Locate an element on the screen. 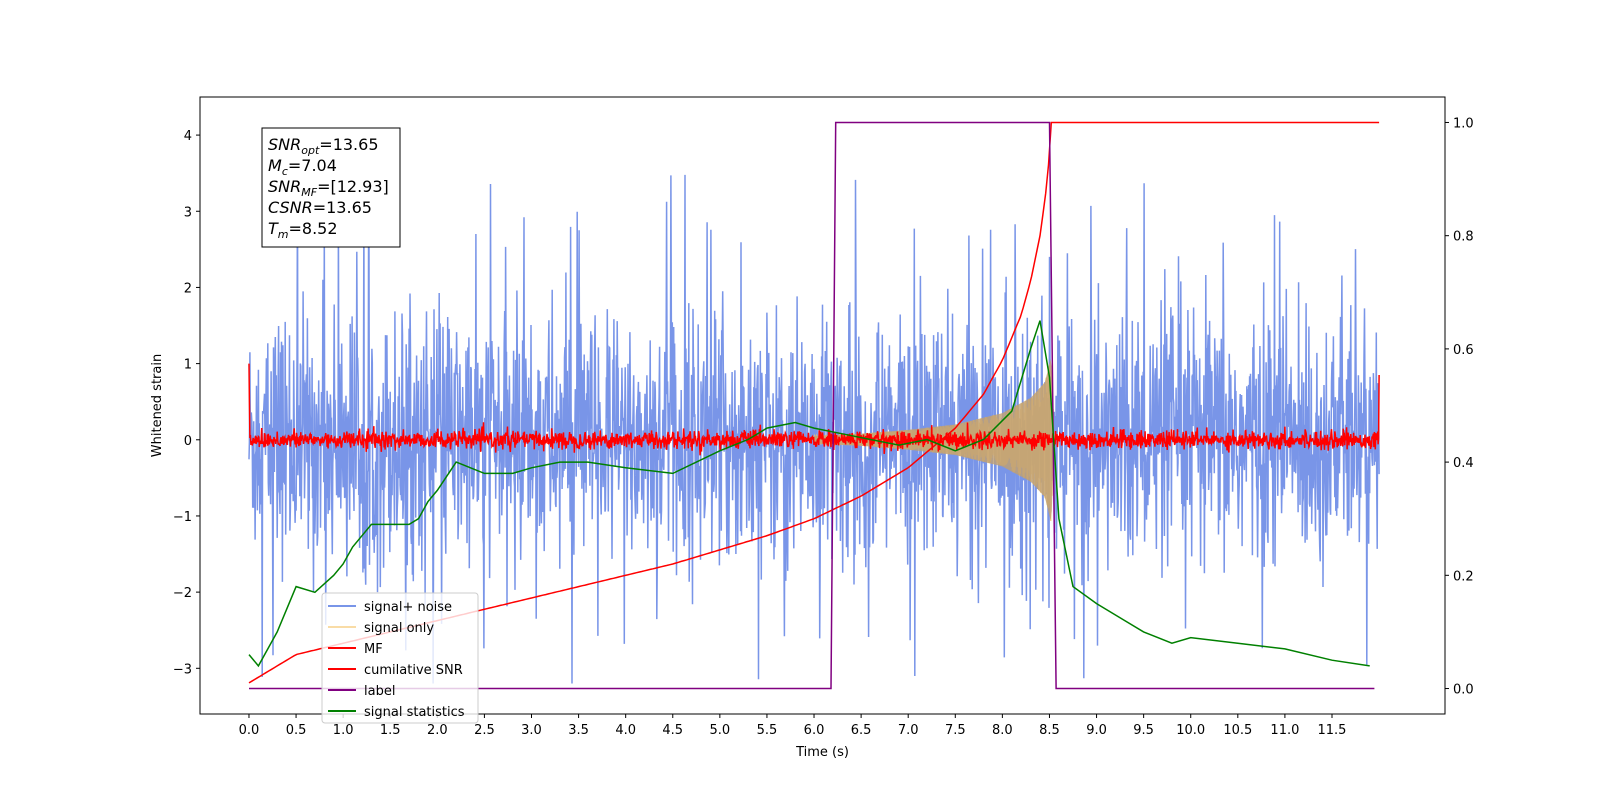 Image resolution: width=1600 pixels, height=800 pixels. y2-tick-label: 0.4 is located at coordinates (1463, 463).